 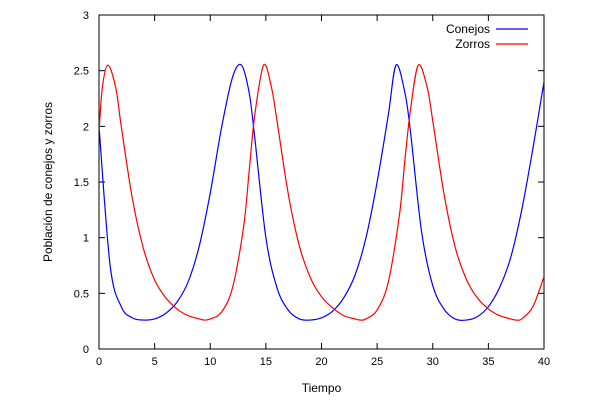 I want to click on y-tick-label: 0.5, so click(x=81, y=294).